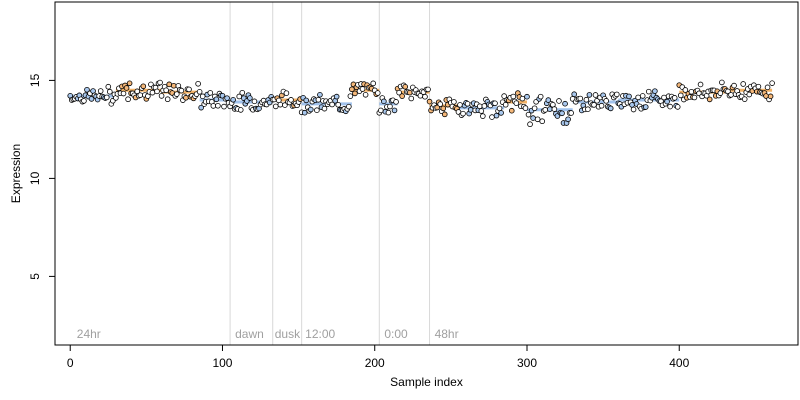 This screenshot has width=800, height=400. I want to click on x-tick-label-0: 0, so click(70, 363).